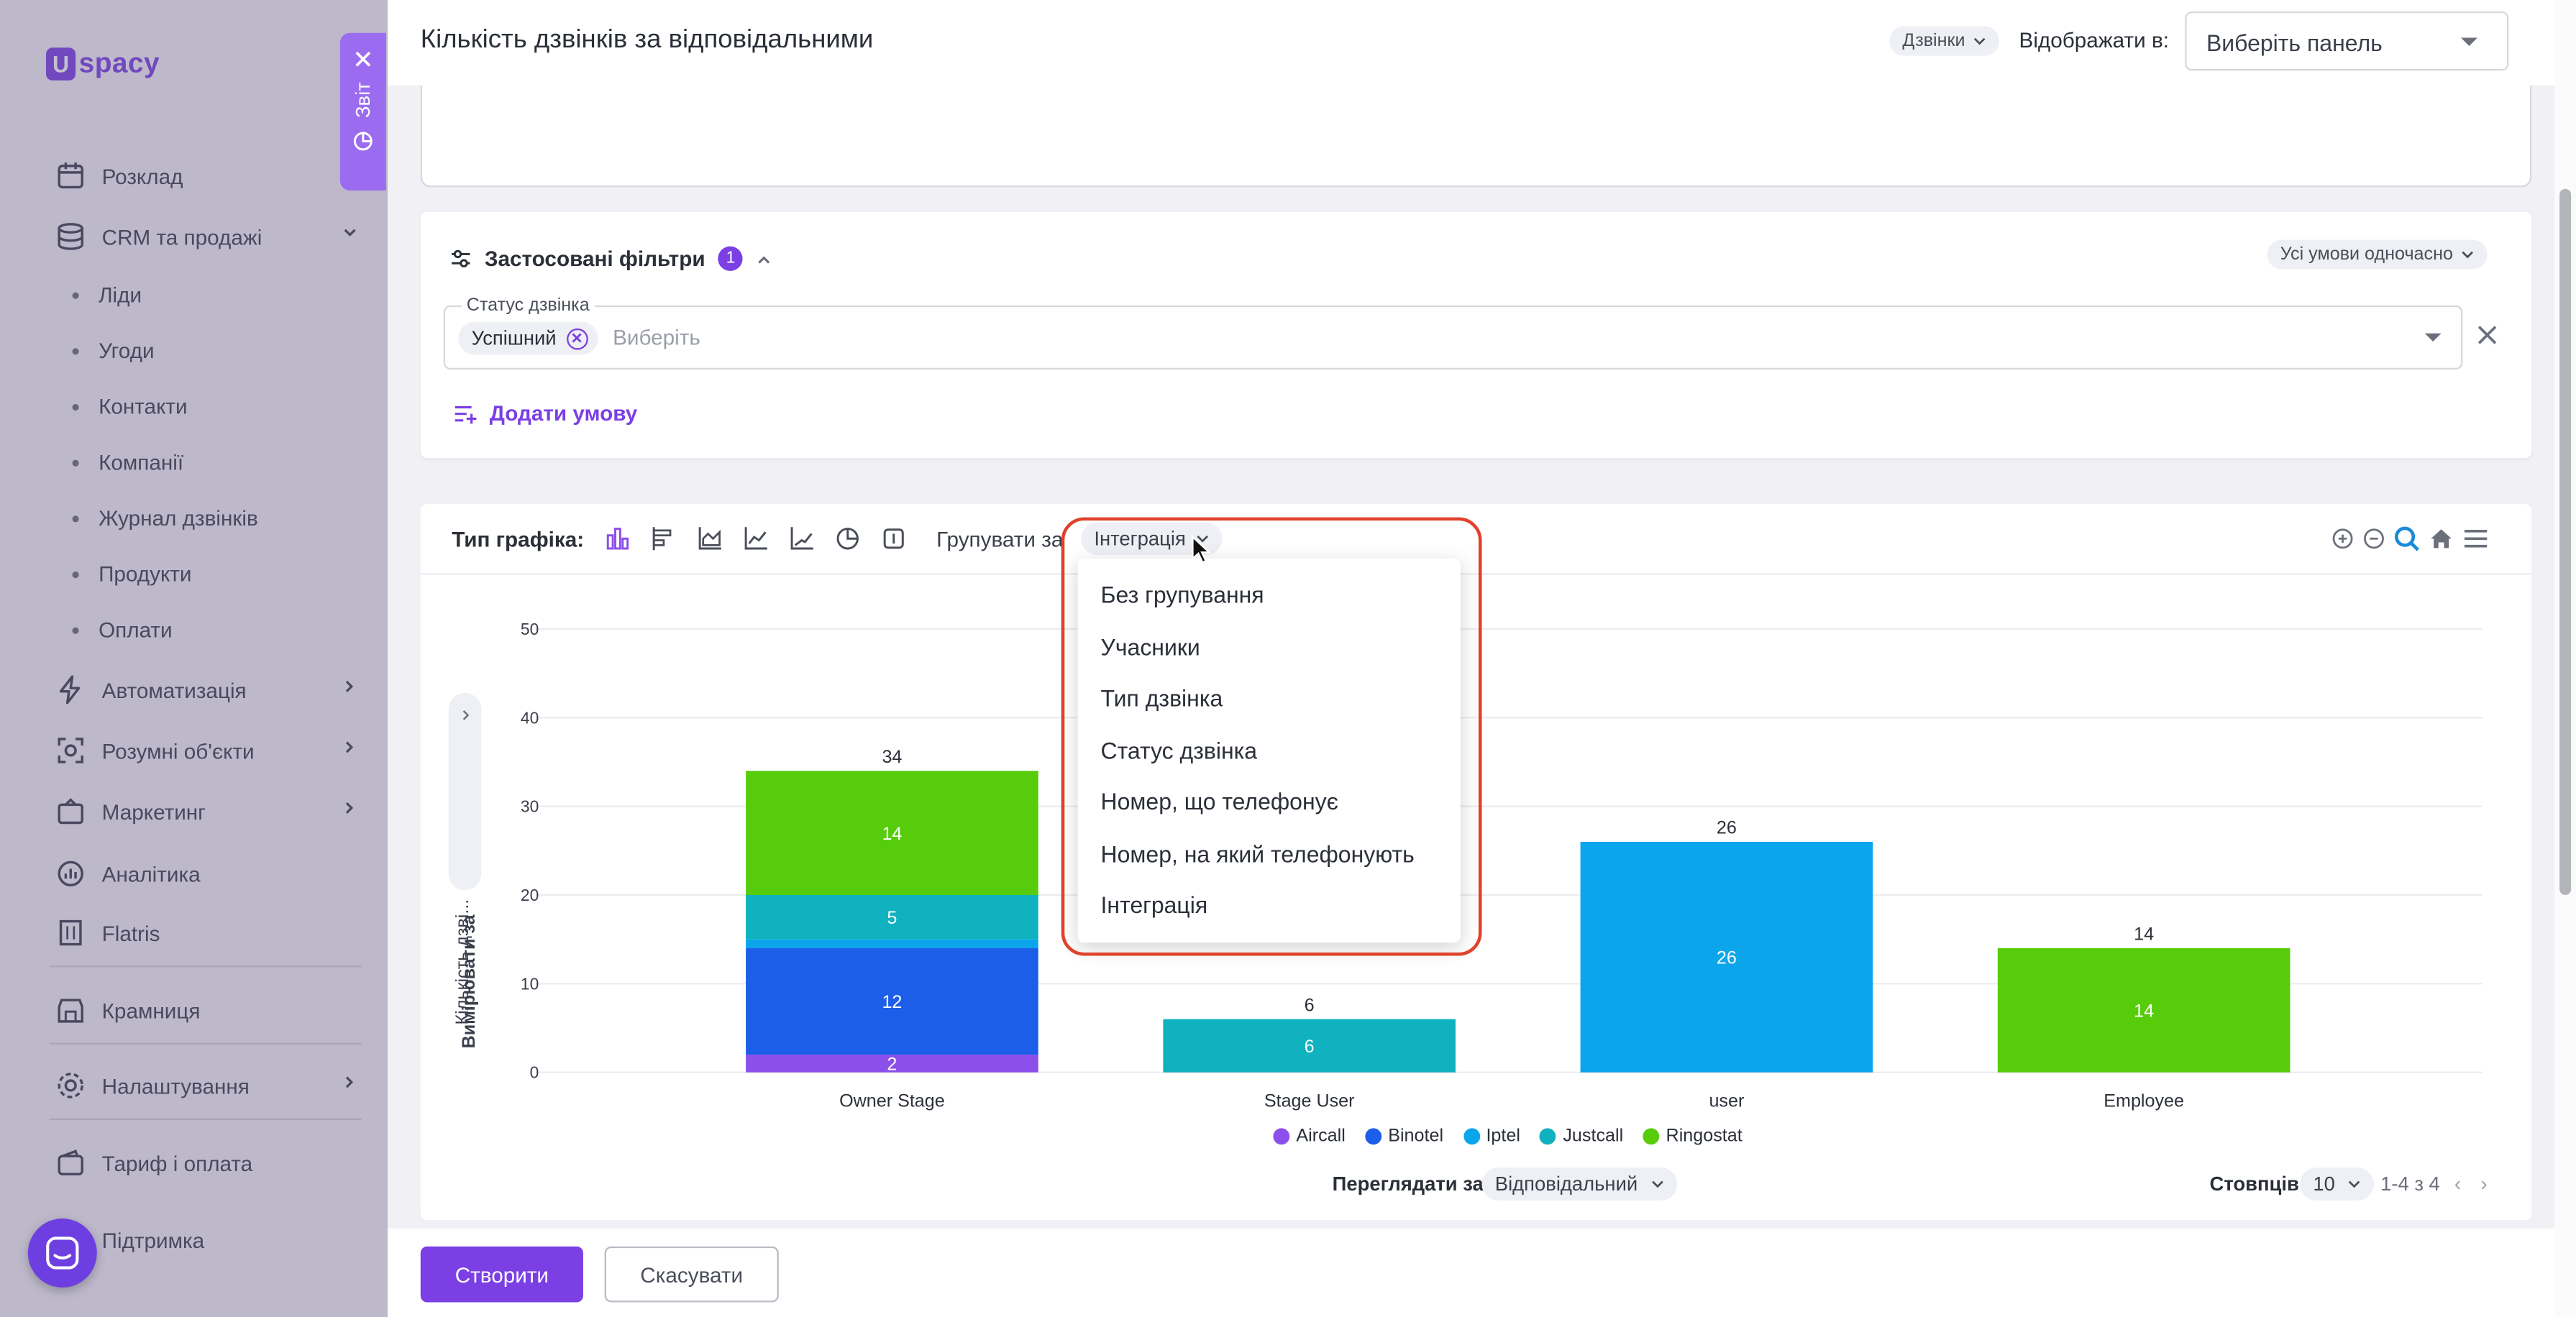 The width and height of the screenshot is (2576, 1317). I want to click on report-side-tab: Звіт, so click(362, 112).